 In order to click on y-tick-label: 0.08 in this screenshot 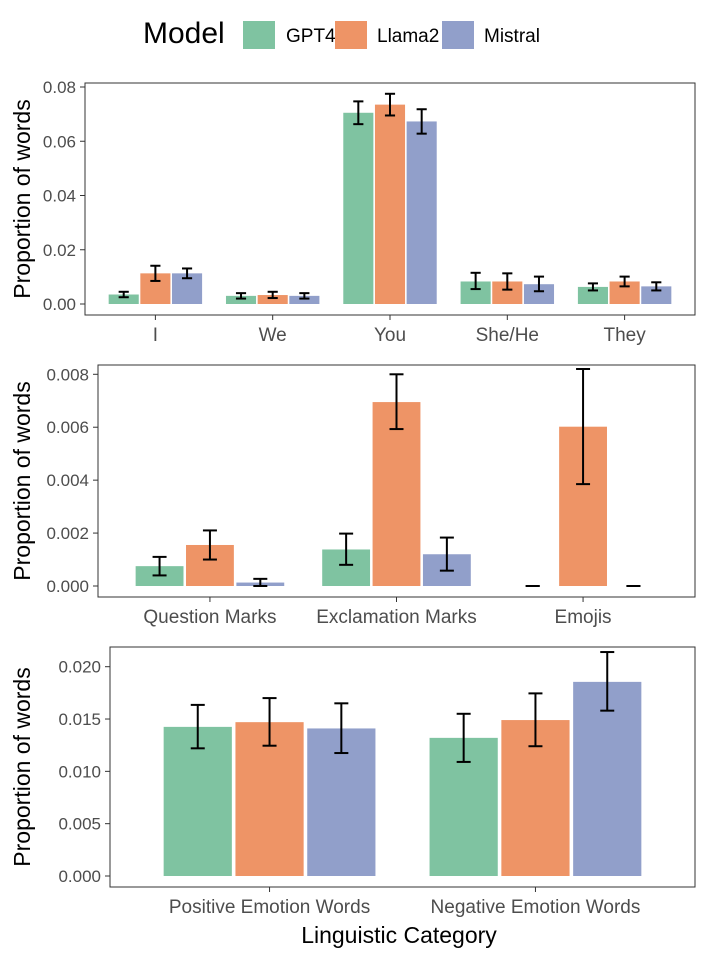, I will do `click(59, 87)`.